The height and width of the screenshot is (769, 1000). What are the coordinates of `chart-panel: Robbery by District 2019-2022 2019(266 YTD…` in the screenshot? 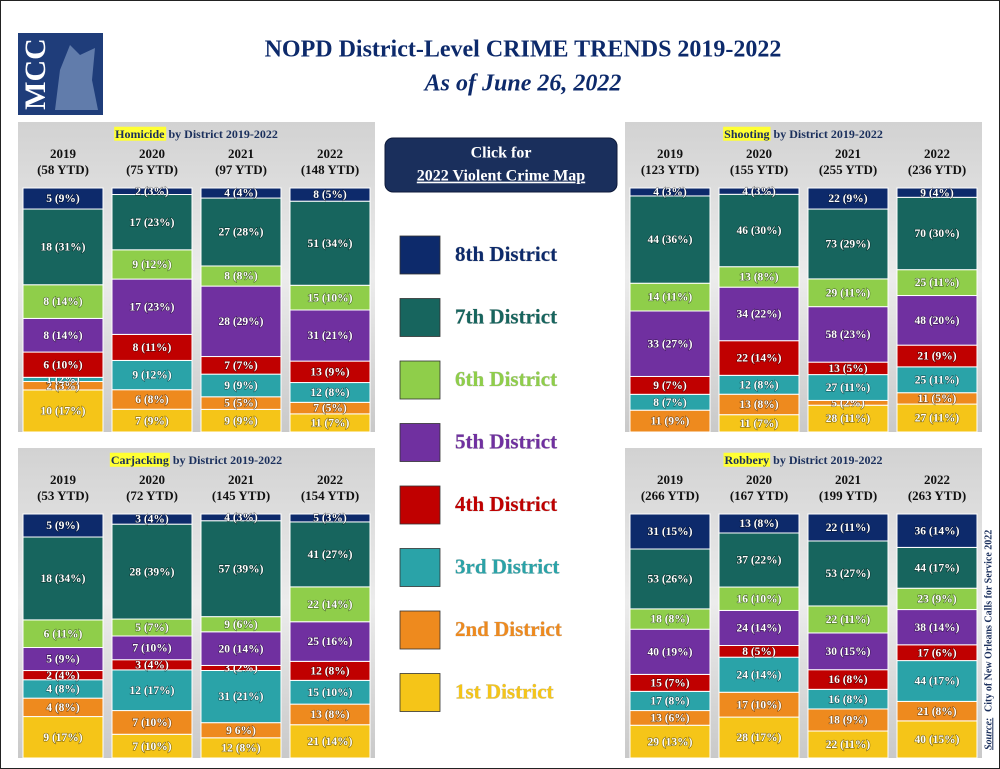 It's located at (803, 603).